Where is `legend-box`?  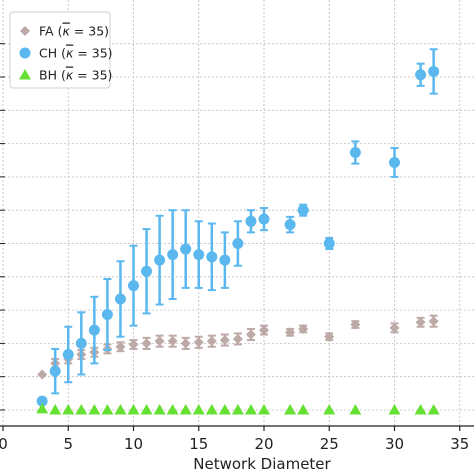 legend-box is located at coordinates (60, 50).